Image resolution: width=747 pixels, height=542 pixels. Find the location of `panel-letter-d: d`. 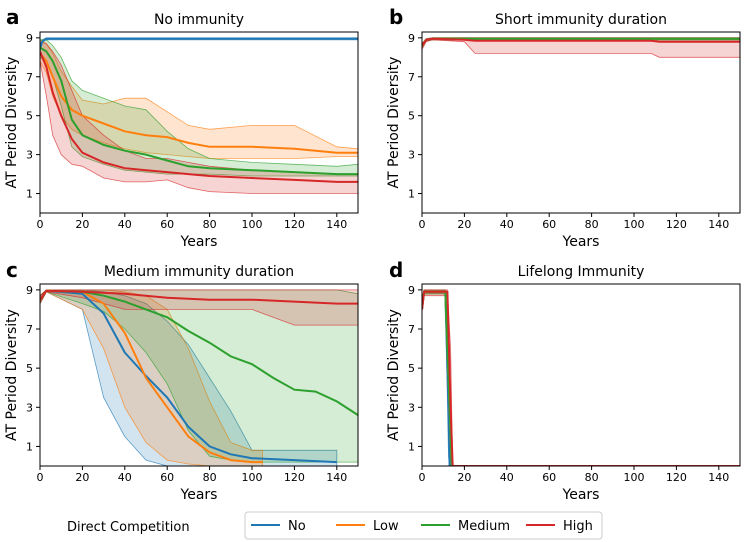

panel-letter-d: d is located at coordinates (396, 270).